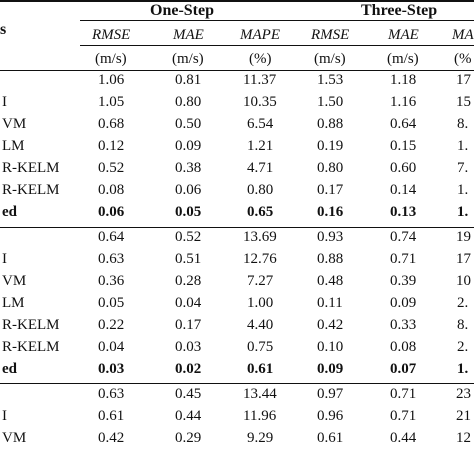 The image size is (474, 474). What do you see at coordinates (9, 369) in the screenshot?
I see `row-label: ed` at bounding box center [9, 369].